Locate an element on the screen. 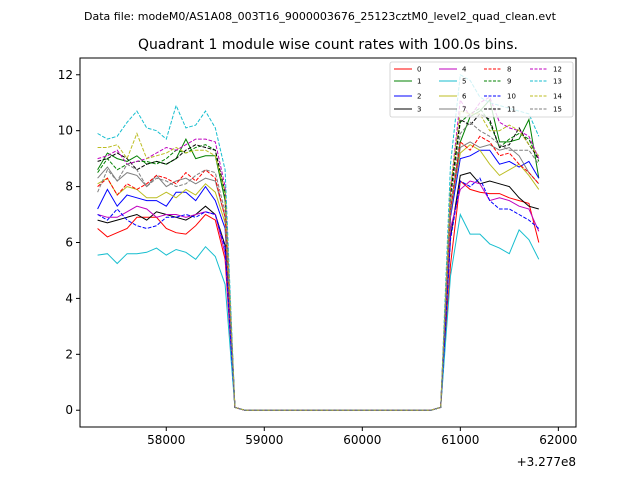  y-tick-label: 8 is located at coordinates (69, 187).